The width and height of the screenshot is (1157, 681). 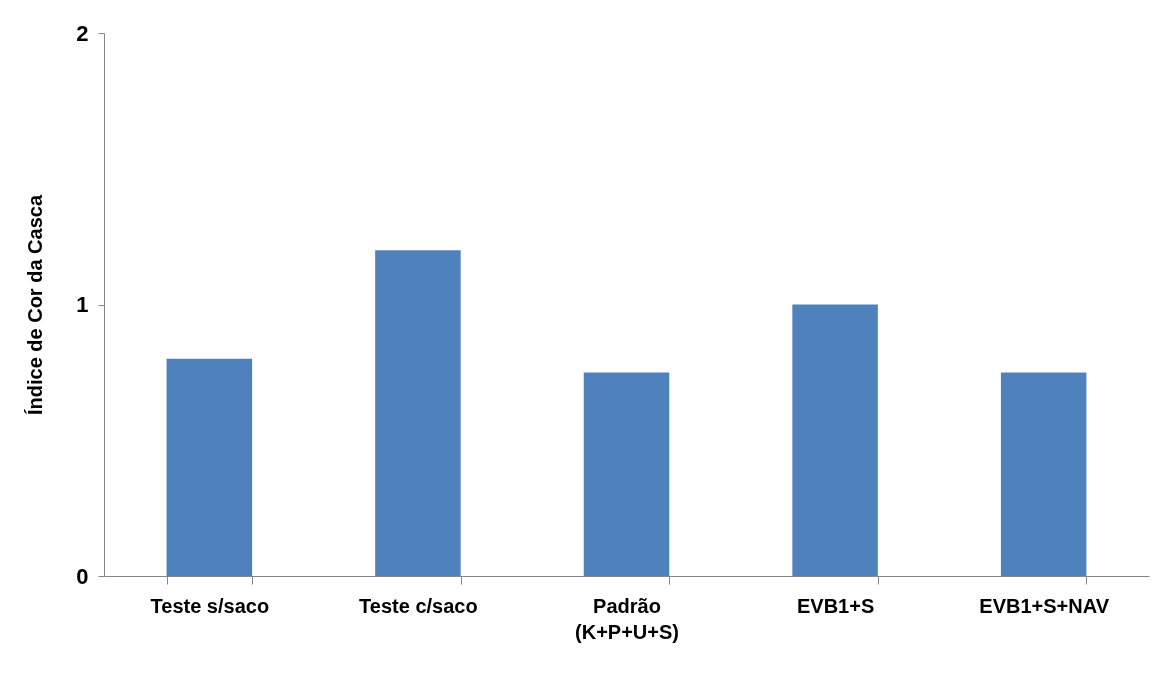 What do you see at coordinates (627, 618) in the screenshot?
I see `x-tick-label: Padrão (K+P+U+S)` at bounding box center [627, 618].